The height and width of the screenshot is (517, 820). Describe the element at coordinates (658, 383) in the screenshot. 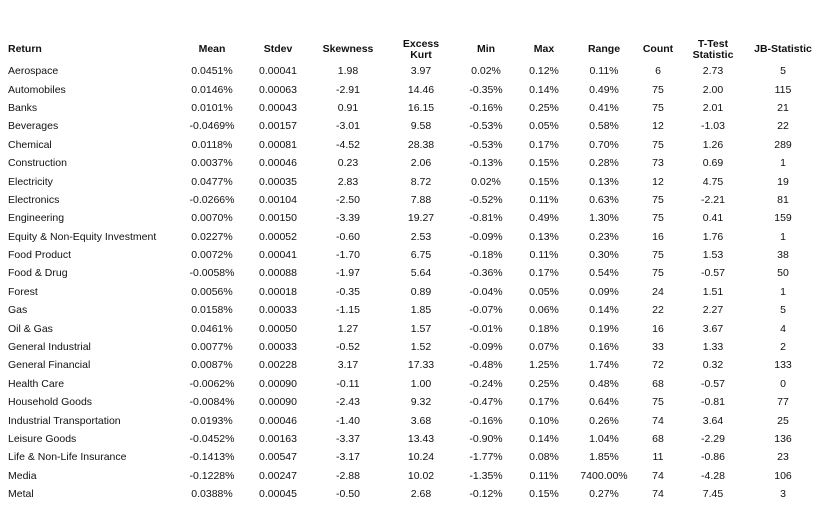

I see `table-cell: 68` at that location.